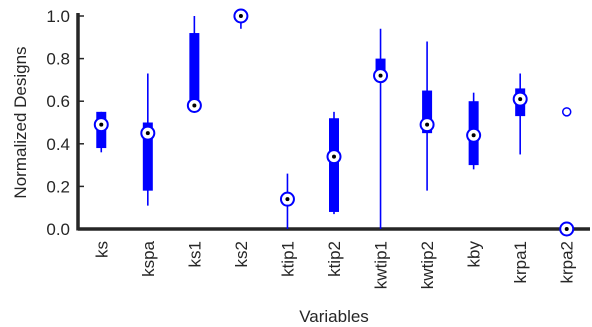  What do you see at coordinates (520, 262) in the screenshot?
I see `x-tick-label: krpa1` at bounding box center [520, 262].